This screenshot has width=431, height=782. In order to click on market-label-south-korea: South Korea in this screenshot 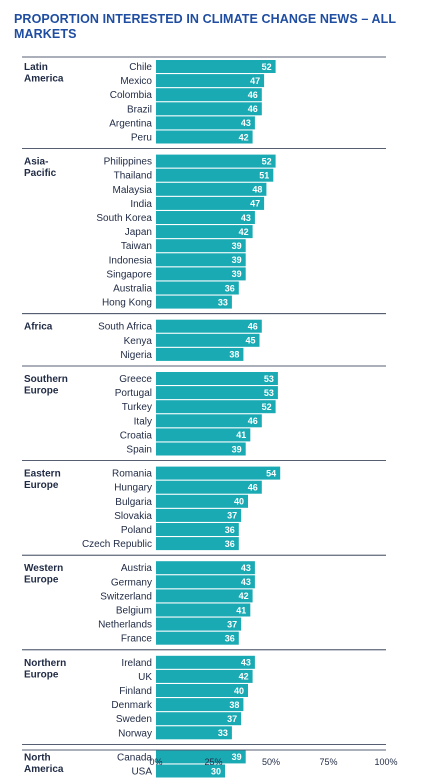, I will do `click(124, 218)`.